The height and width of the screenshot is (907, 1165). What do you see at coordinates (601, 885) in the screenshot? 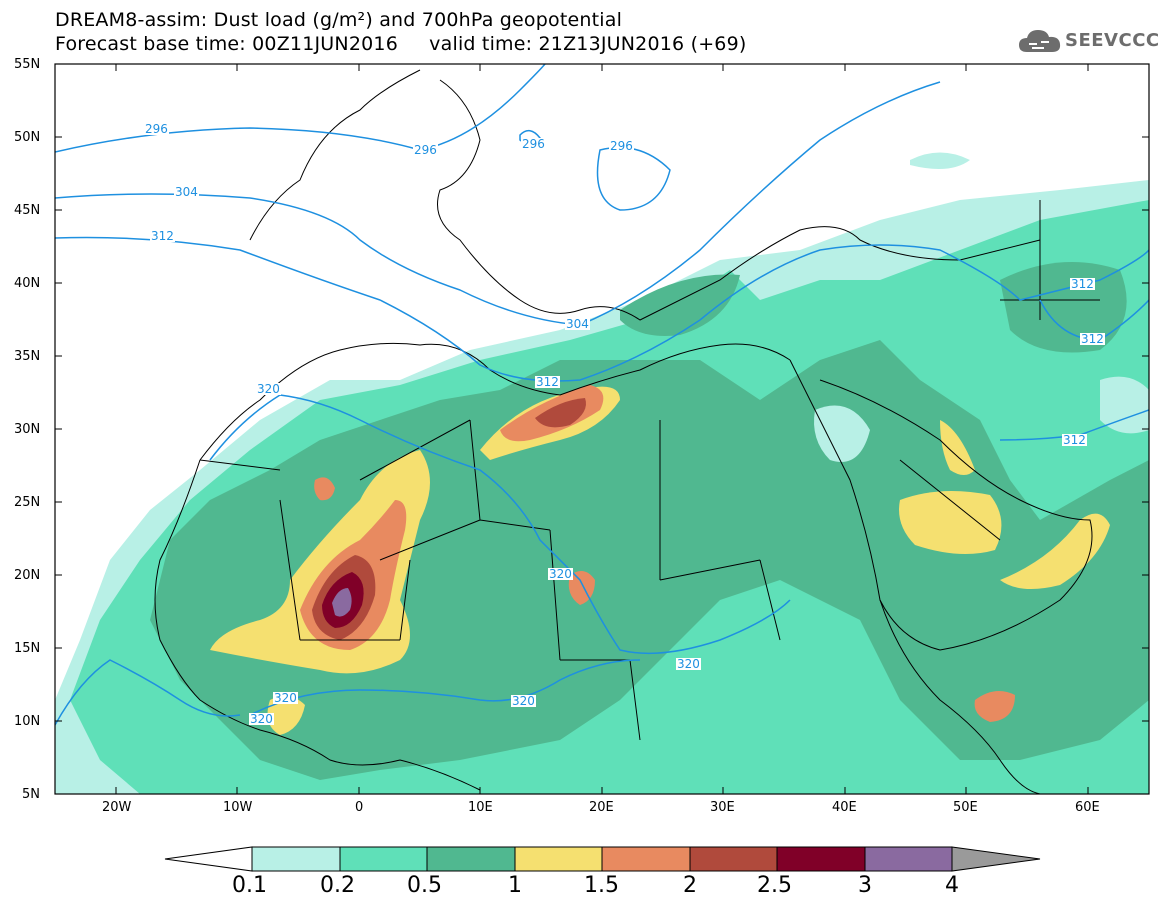
I see `colorbar-label: 1.5` at bounding box center [601, 885].